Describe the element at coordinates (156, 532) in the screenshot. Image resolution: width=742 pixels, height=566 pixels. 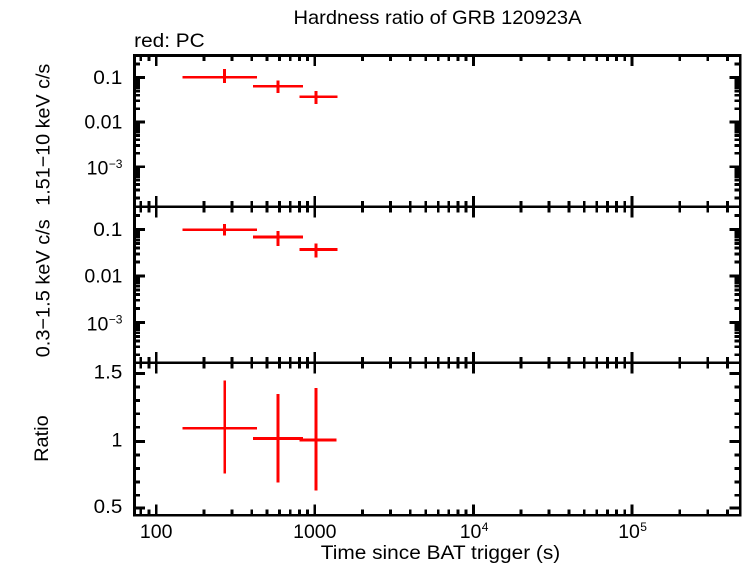
I see `svg-text: 100` at that location.